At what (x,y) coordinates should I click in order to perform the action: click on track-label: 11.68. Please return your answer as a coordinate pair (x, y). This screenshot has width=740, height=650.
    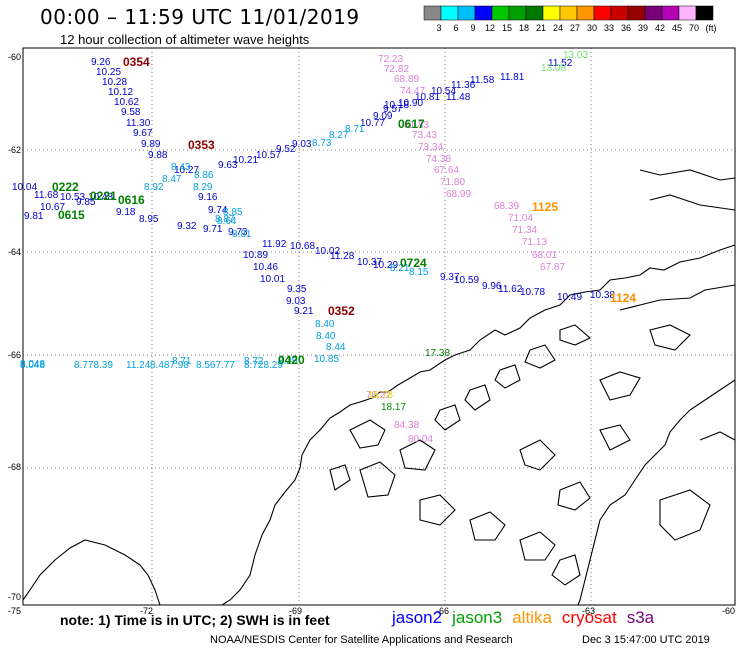
    Looking at the image, I should click on (46, 195).